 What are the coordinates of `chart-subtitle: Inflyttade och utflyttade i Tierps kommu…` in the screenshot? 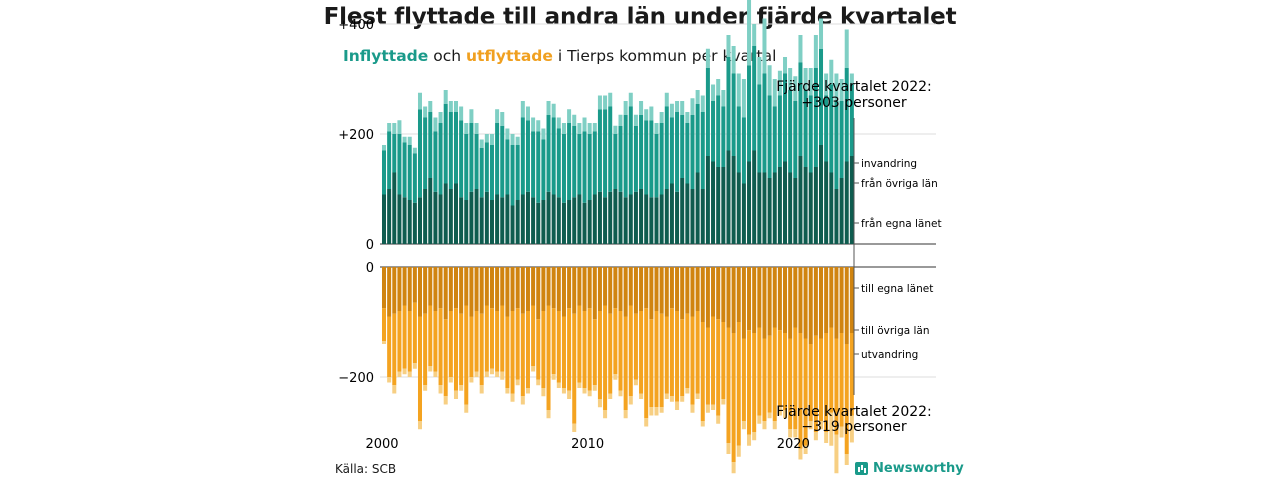 It's located at (559, 56).